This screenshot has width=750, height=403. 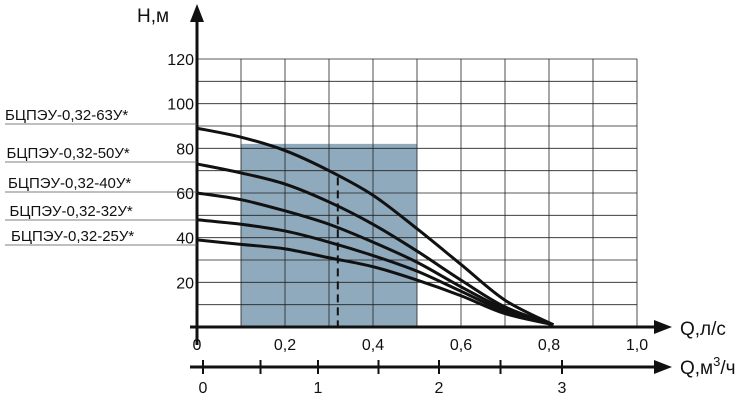 What do you see at coordinates (285, 345) in the screenshot?
I see `x-tick-label: 0,2` at bounding box center [285, 345].